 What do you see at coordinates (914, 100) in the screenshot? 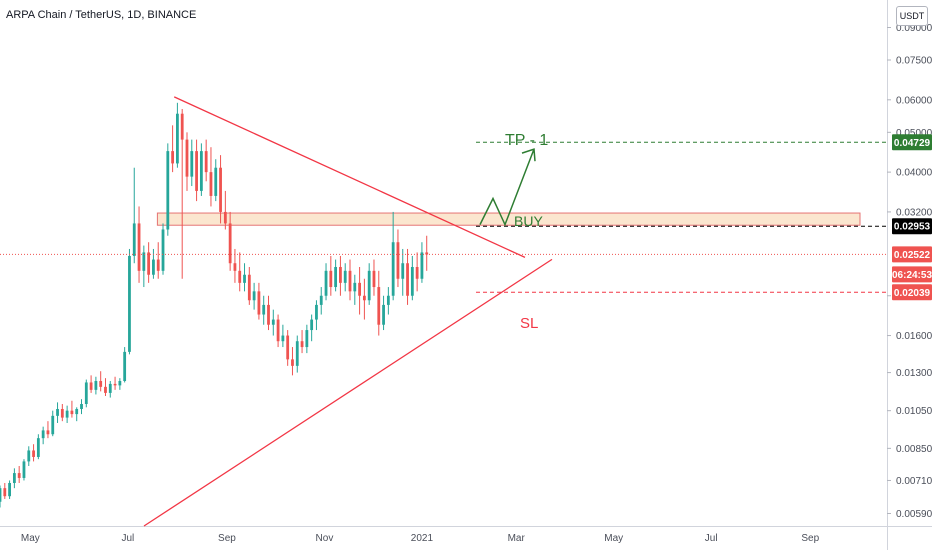
I see `y-tick-label: 0.06000` at bounding box center [914, 100].